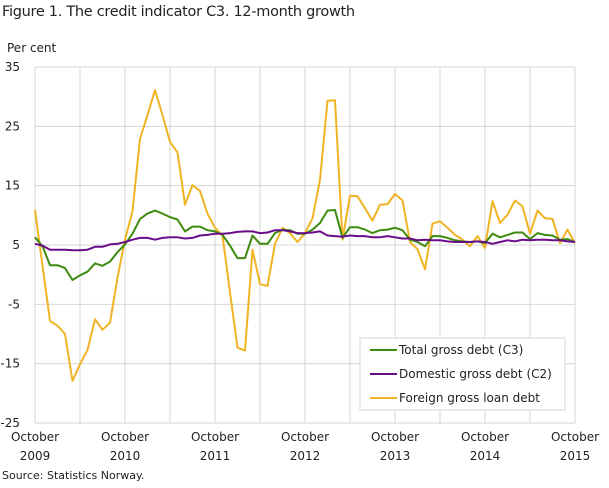  What do you see at coordinates (14, 304) in the screenshot?
I see `y-tick-label: -5` at bounding box center [14, 304].